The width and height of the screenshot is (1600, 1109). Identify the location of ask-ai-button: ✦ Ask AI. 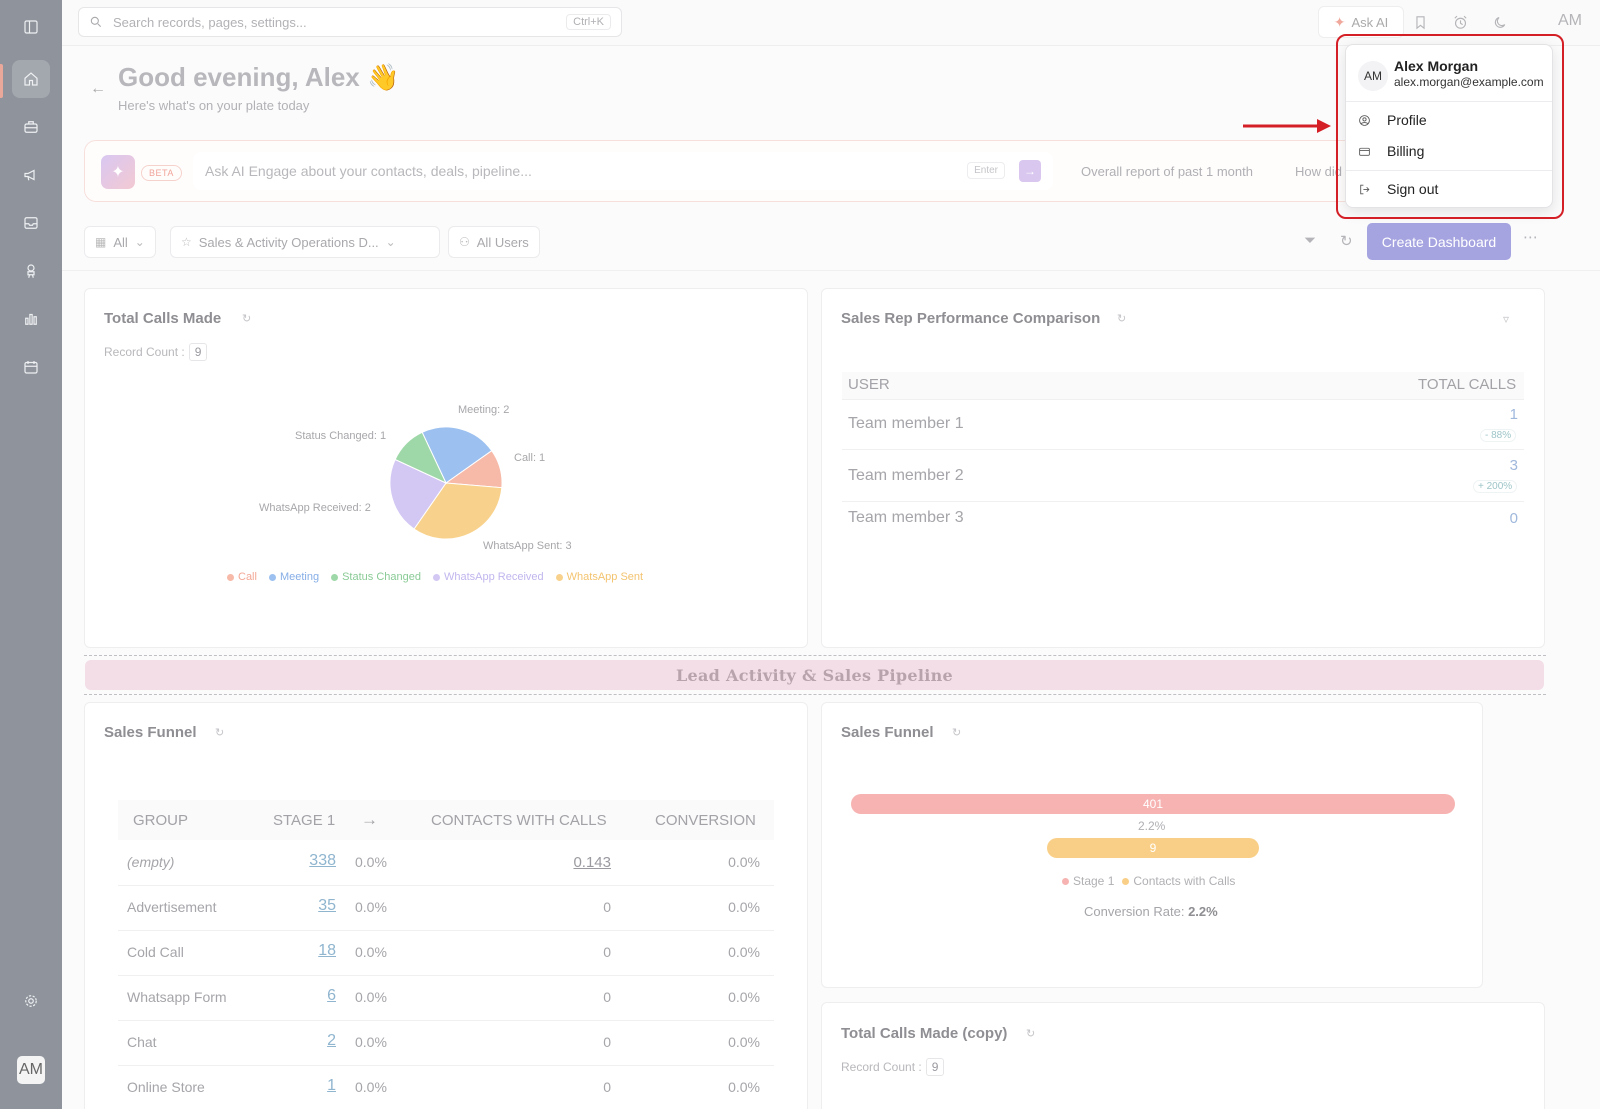
(1361, 22).